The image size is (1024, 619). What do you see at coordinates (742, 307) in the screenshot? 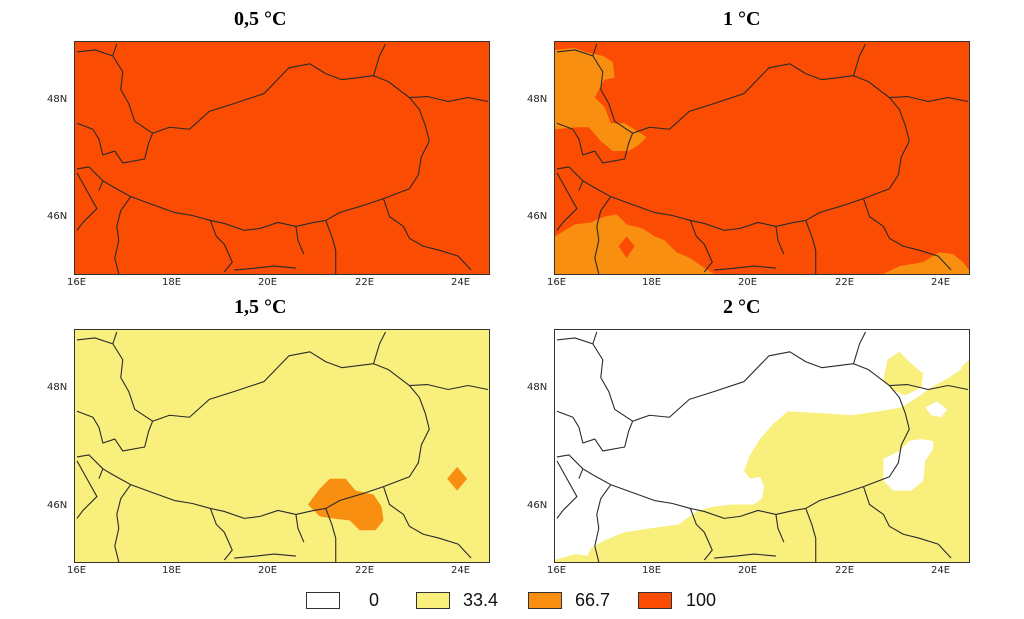
I see `panel-title-2c: 2 °C` at bounding box center [742, 307].